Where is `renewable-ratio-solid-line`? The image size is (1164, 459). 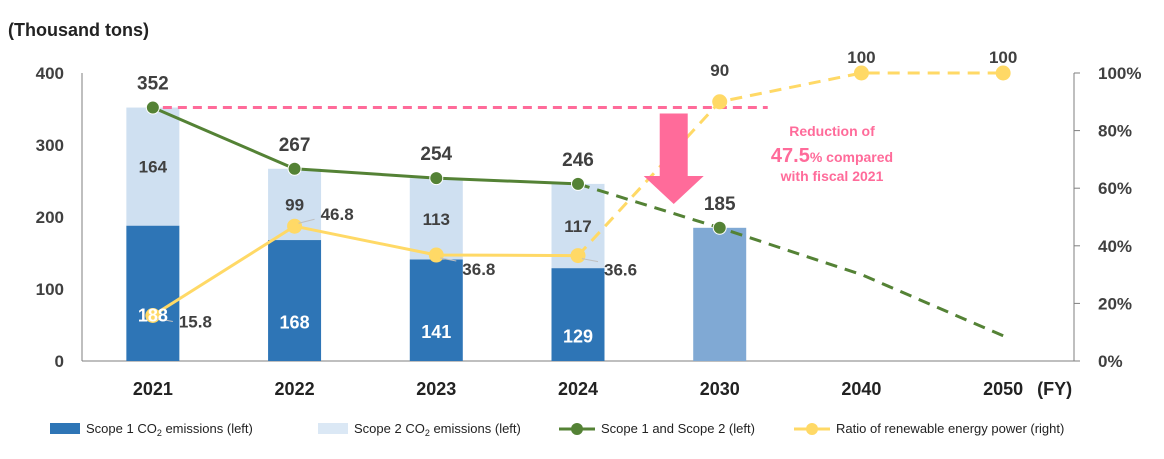 renewable-ratio-solid-line is located at coordinates (365, 270).